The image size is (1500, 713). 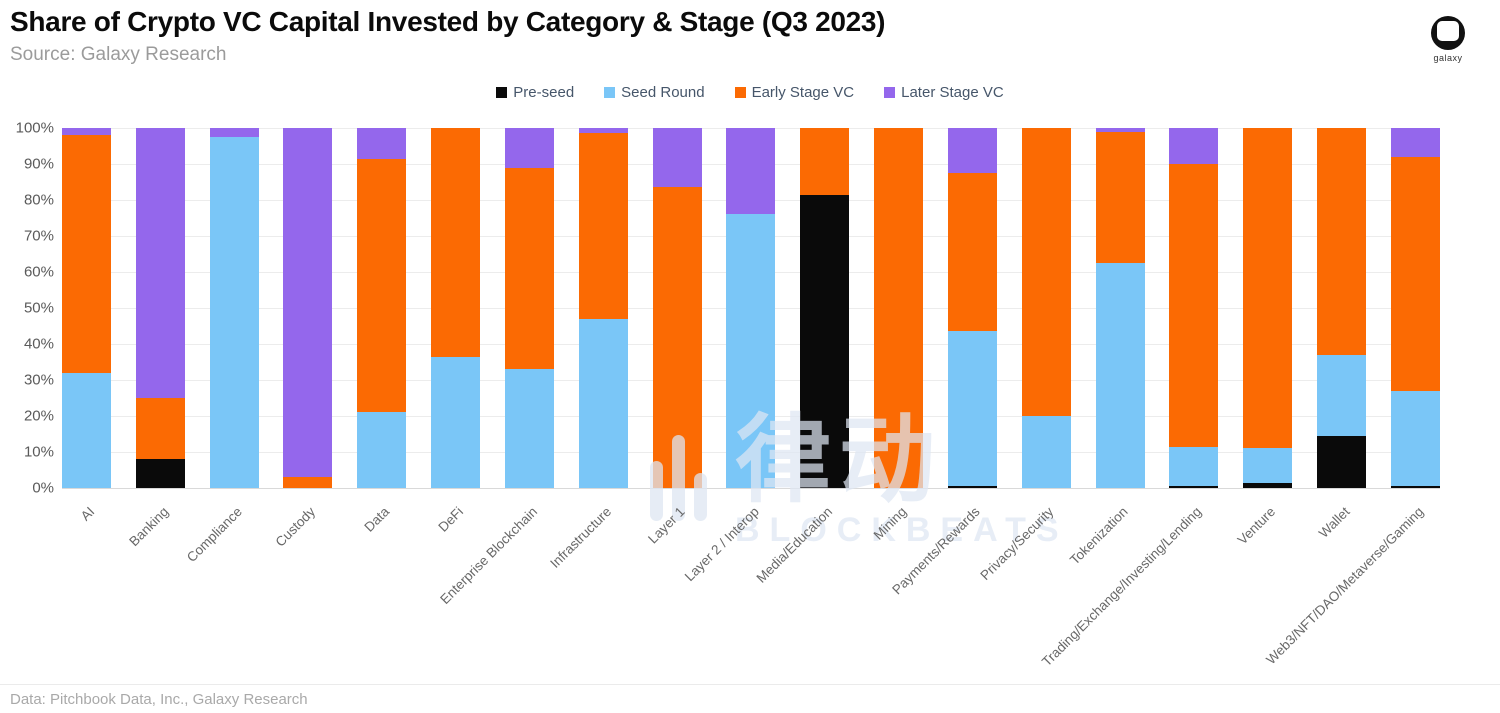 I want to click on legend-label: Early Stage VC, so click(x=803, y=92).